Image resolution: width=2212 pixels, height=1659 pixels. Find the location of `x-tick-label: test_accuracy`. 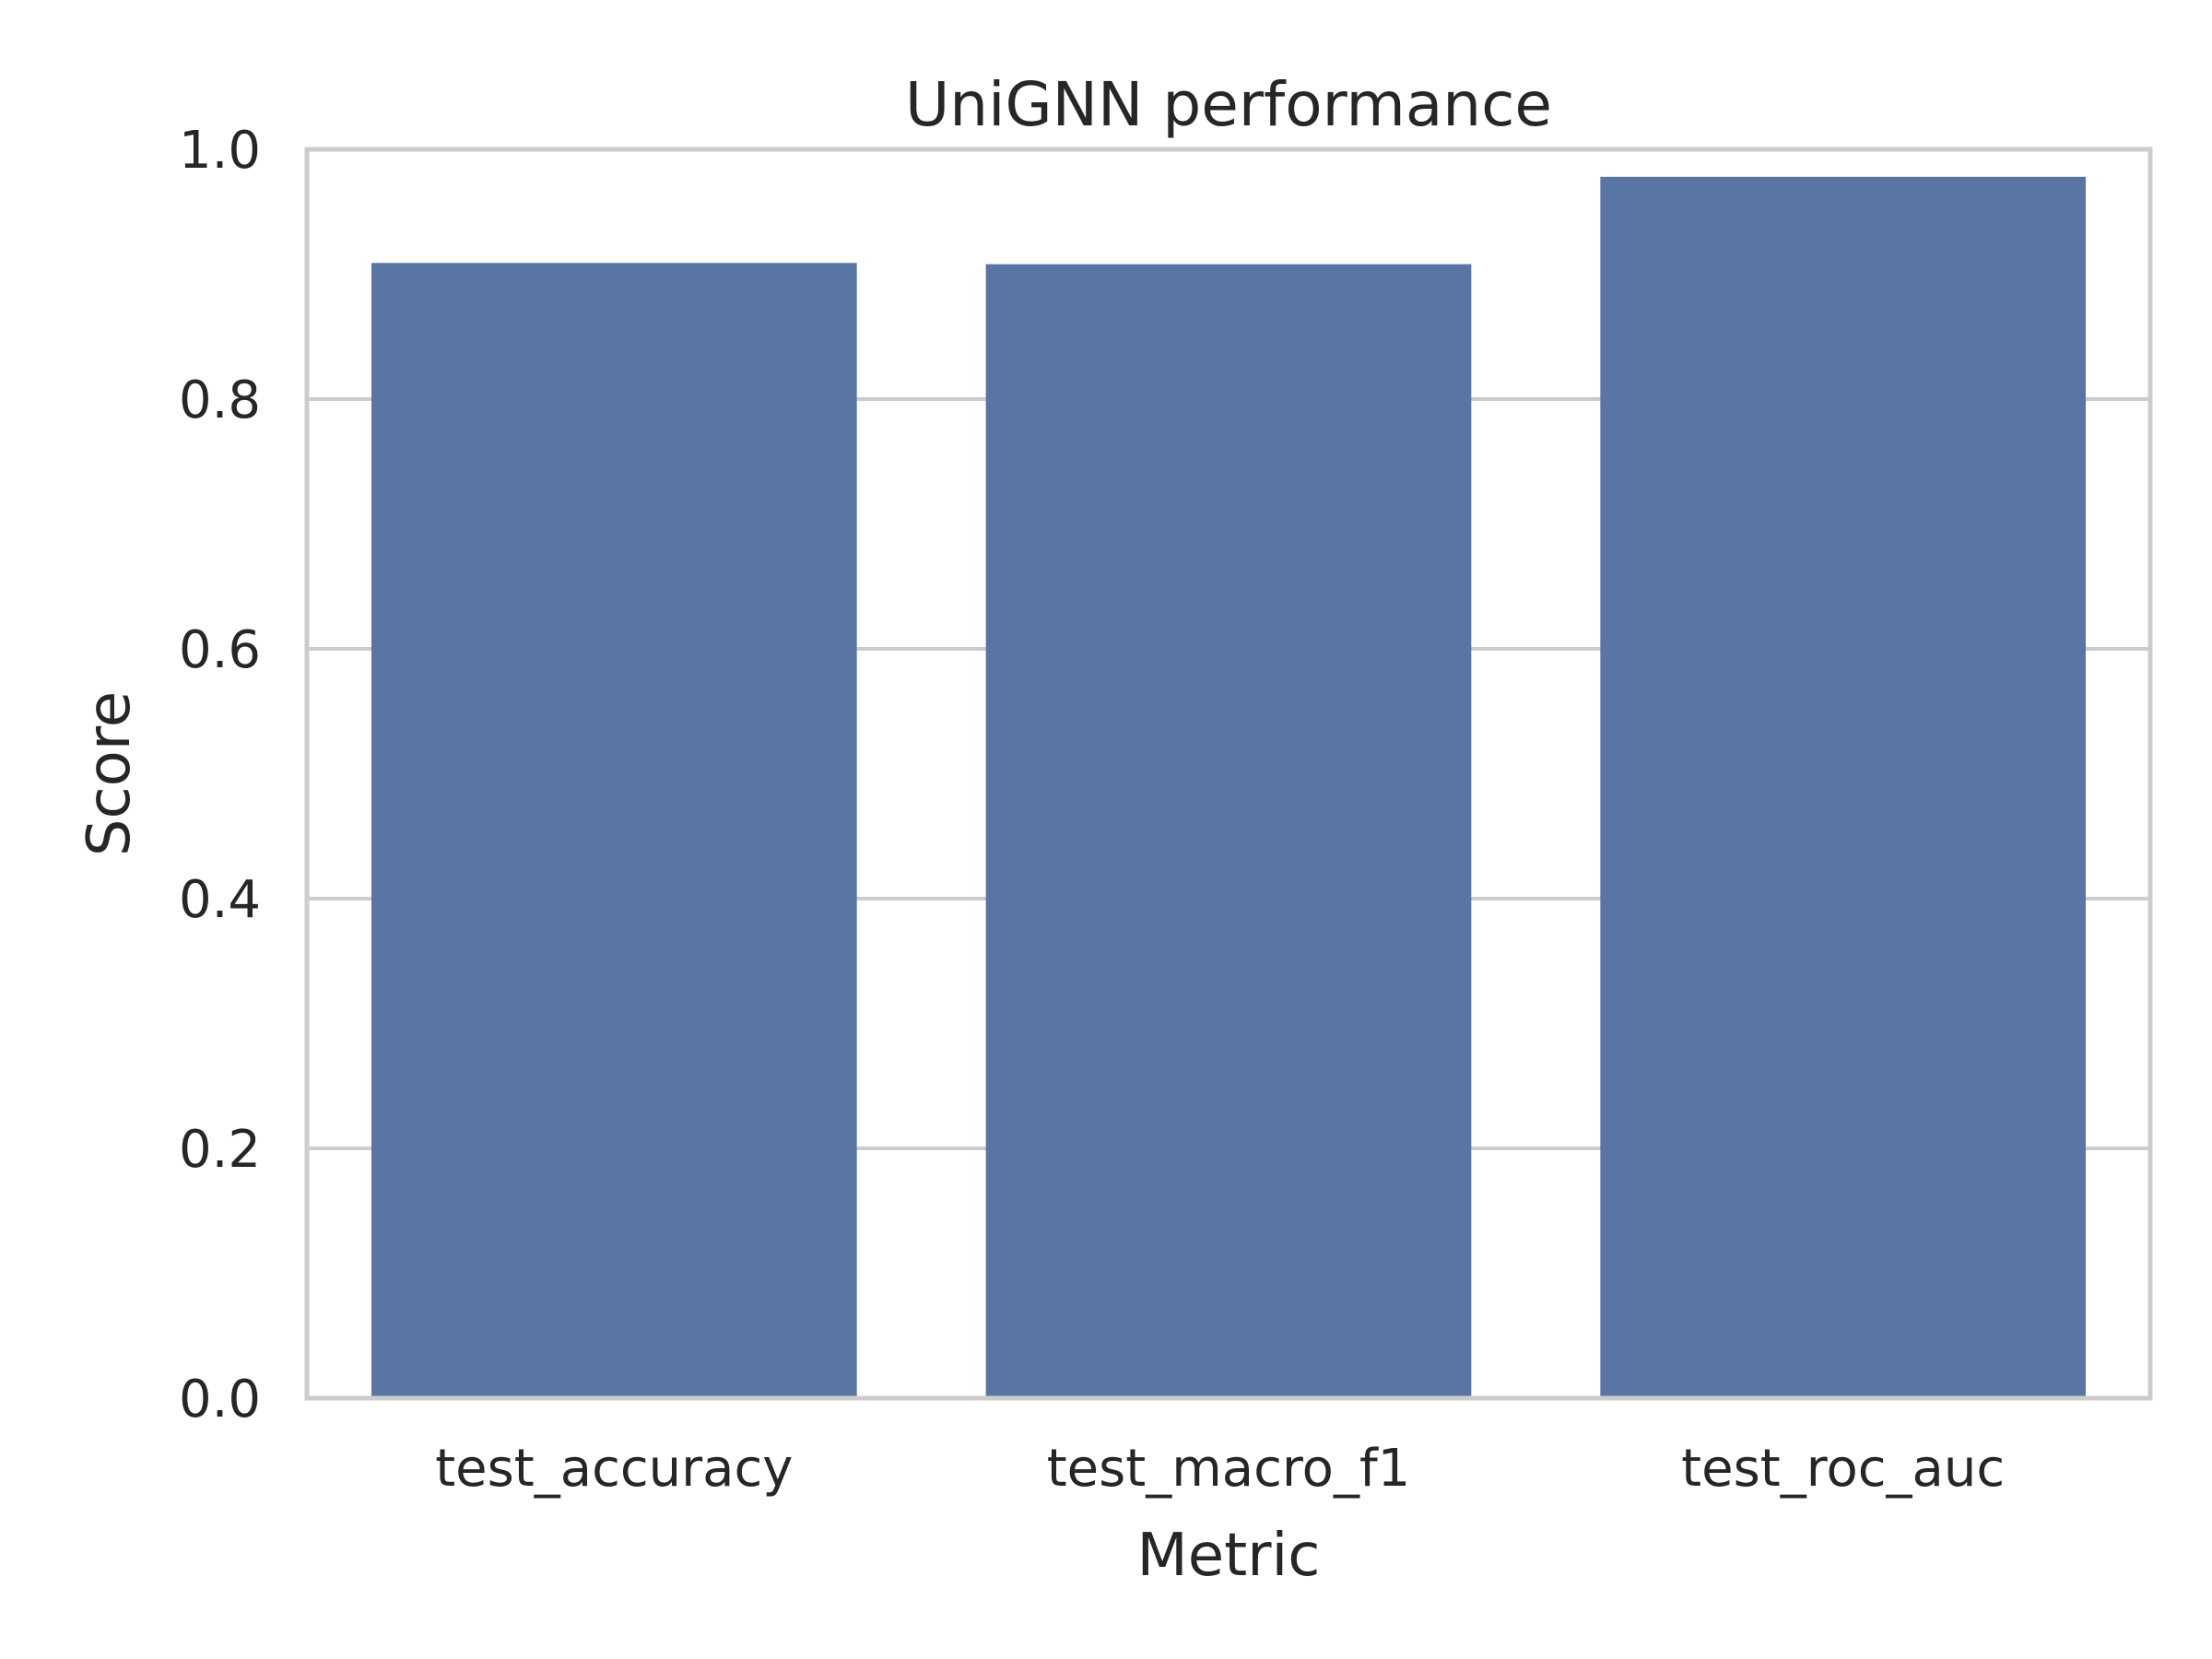

x-tick-label: test_accuracy is located at coordinates (614, 1469).